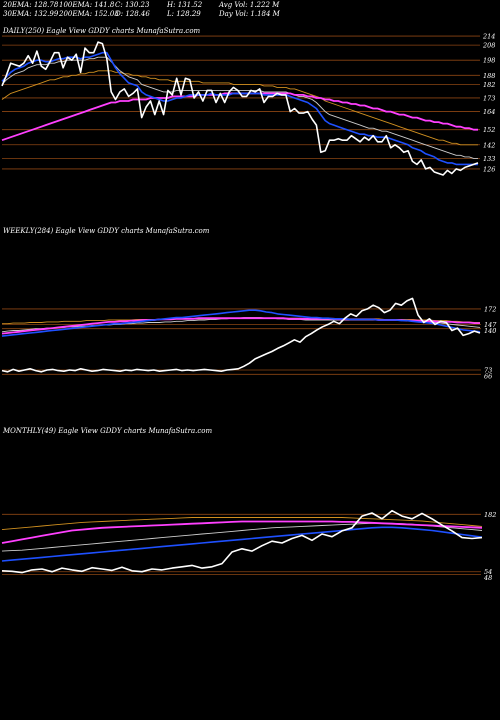  Describe the element at coordinates (489, 130) in the screenshot. I see `daily-tick-label: 152` at that location.